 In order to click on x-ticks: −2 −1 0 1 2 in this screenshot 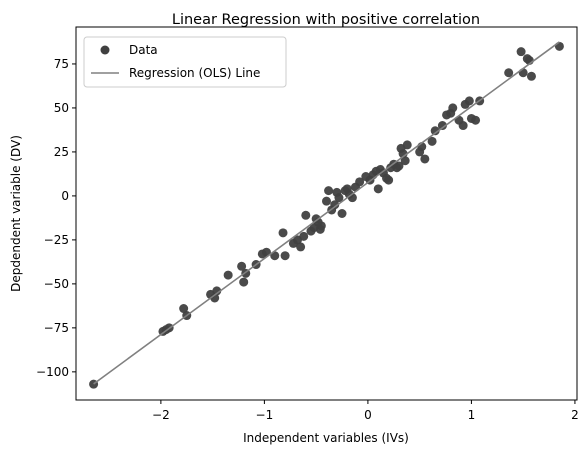, I will do `click(365, 411)`.